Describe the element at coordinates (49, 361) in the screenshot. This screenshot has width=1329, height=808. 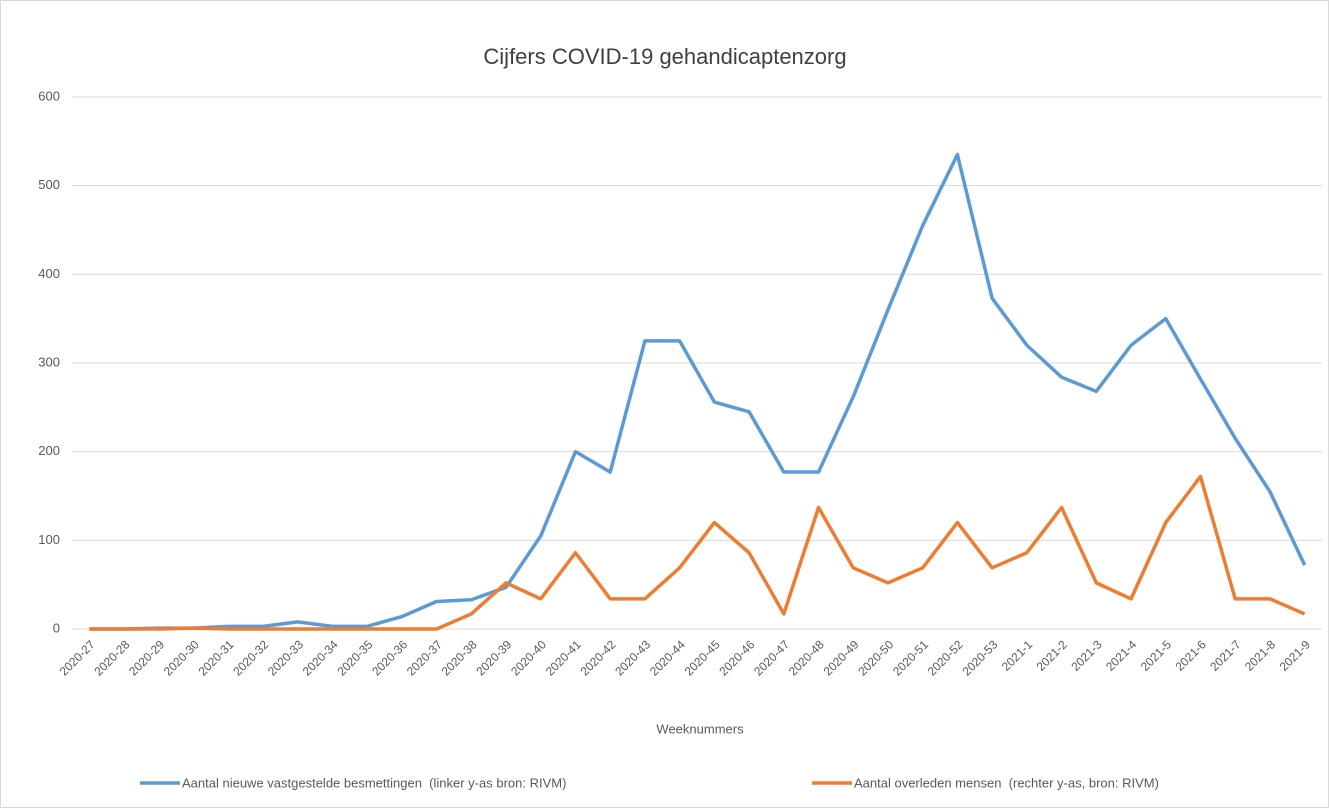
I see `y-tick-label: 300` at that location.